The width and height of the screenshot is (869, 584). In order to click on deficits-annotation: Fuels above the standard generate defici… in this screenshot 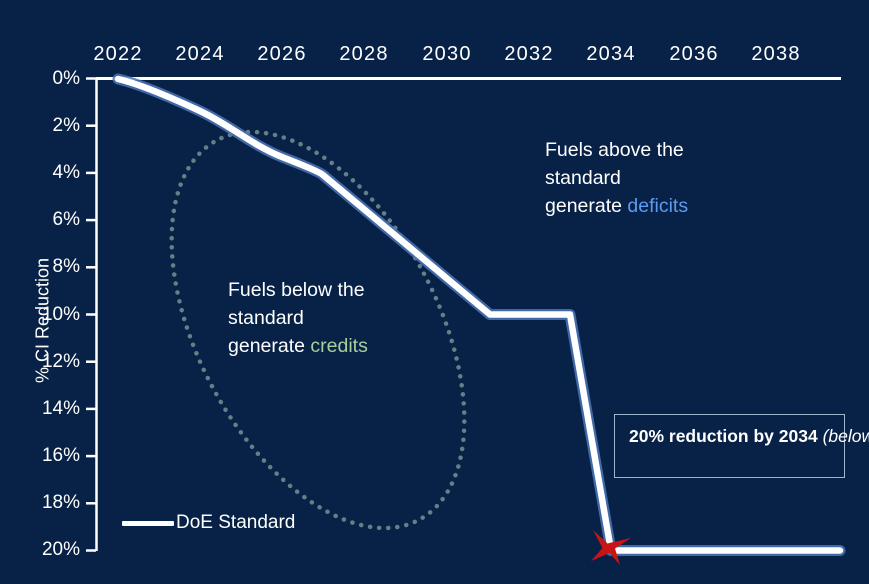, I will do `click(616, 178)`.